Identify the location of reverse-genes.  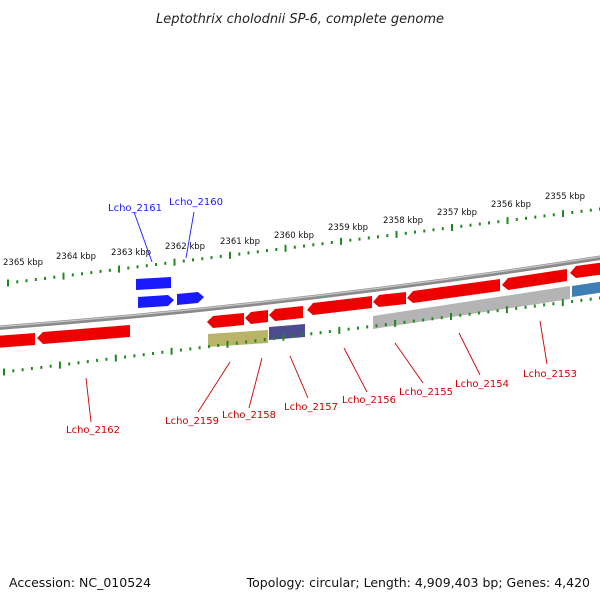
(300, 305).